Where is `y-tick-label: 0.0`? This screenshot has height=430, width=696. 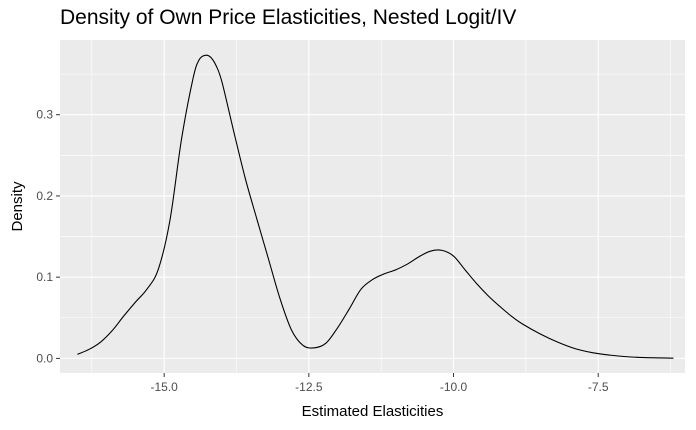
y-tick-label: 0.0 is located at coordinates (44, 358).